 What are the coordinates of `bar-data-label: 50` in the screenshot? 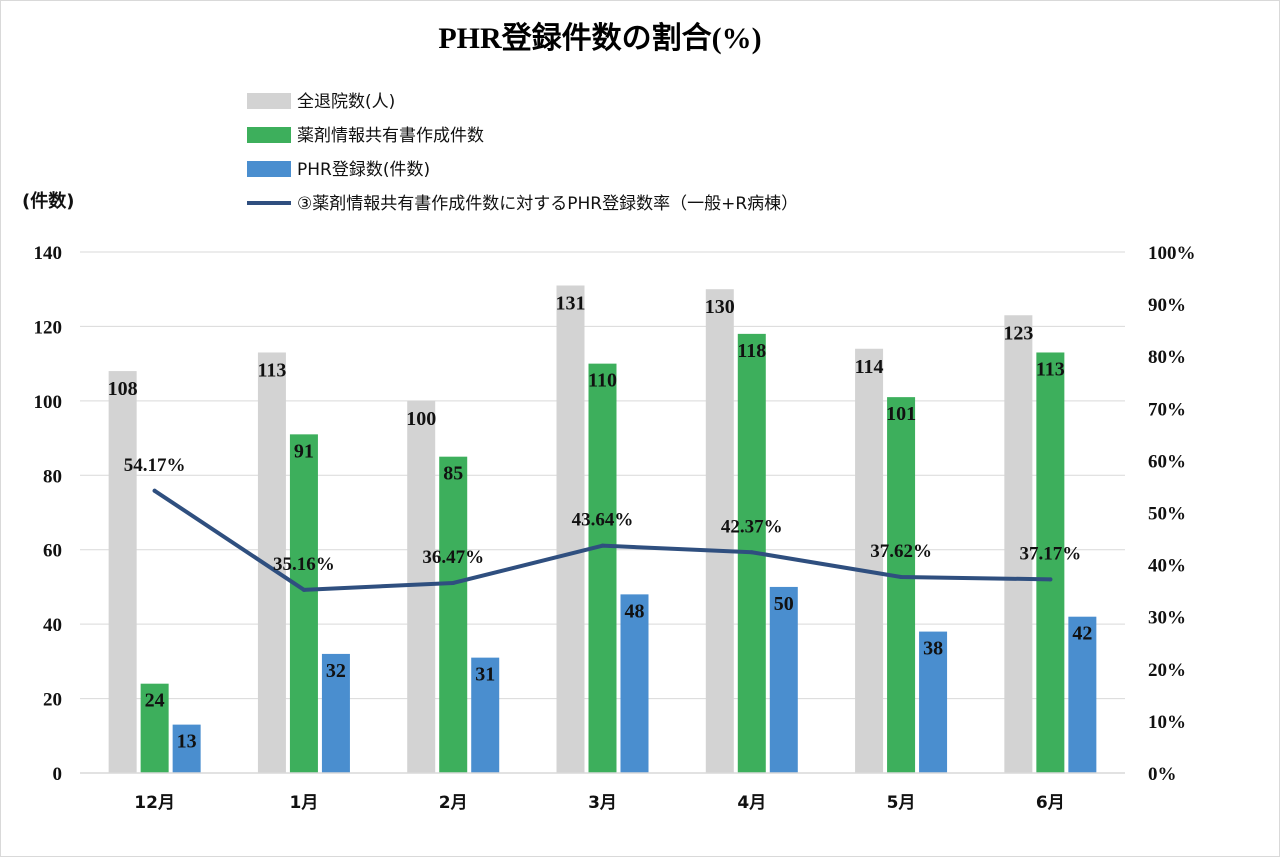 It's located at (784, 604).